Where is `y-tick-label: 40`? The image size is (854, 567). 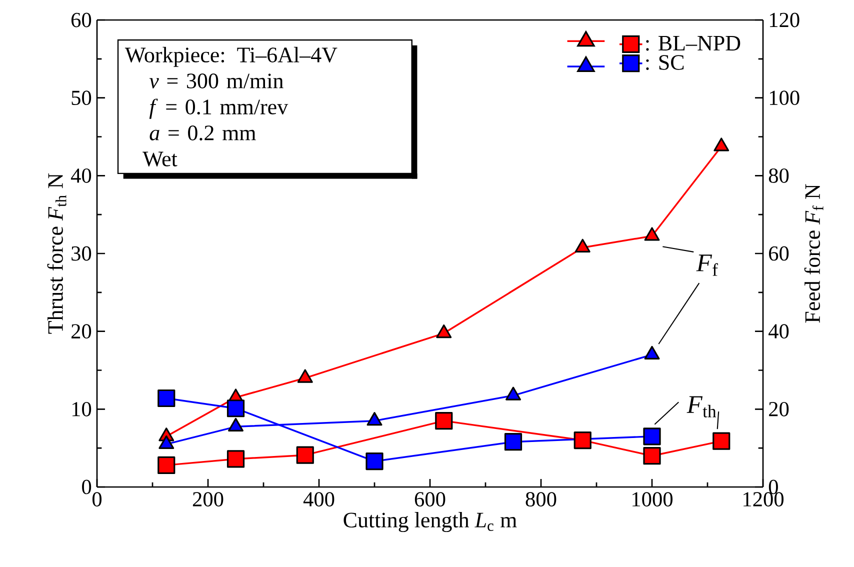 y-tick-label: 40 is located at coordinates (81, 175).